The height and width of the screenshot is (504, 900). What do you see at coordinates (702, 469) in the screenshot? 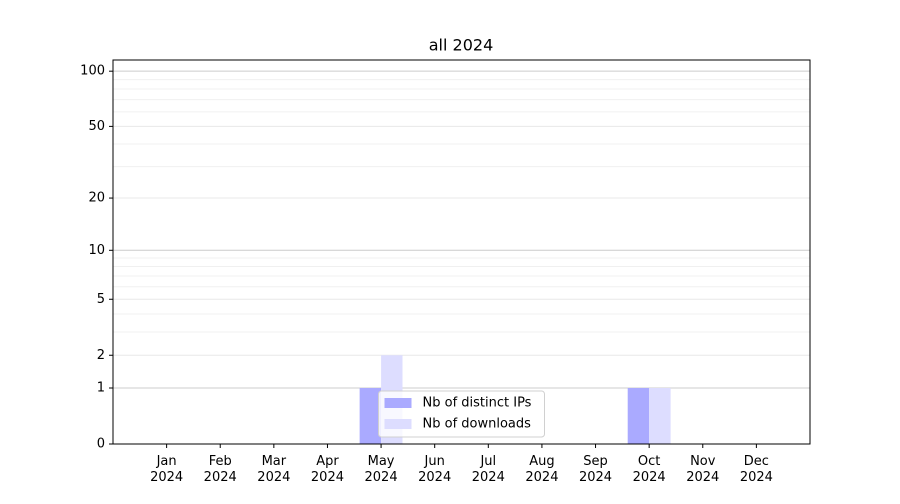
I see `x-tick-label: Nov 2024` at bounding box center [702, 469].